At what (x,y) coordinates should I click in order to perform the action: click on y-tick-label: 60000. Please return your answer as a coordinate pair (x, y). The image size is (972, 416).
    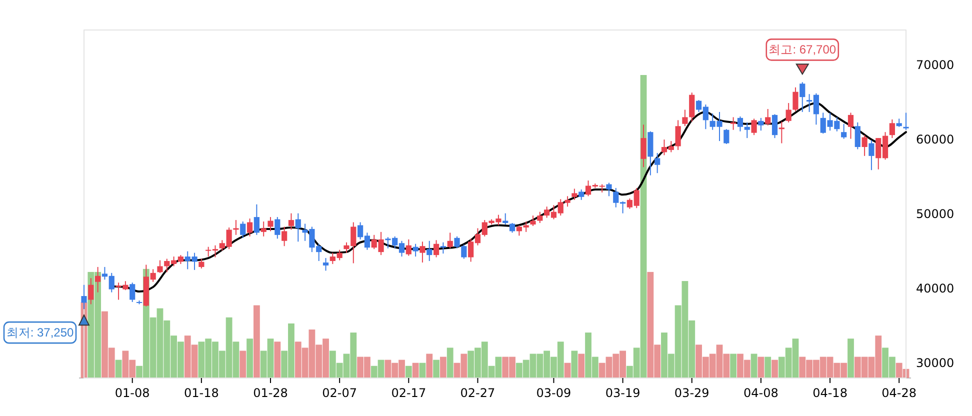
    Looking at the image, I should click on (935, 139).